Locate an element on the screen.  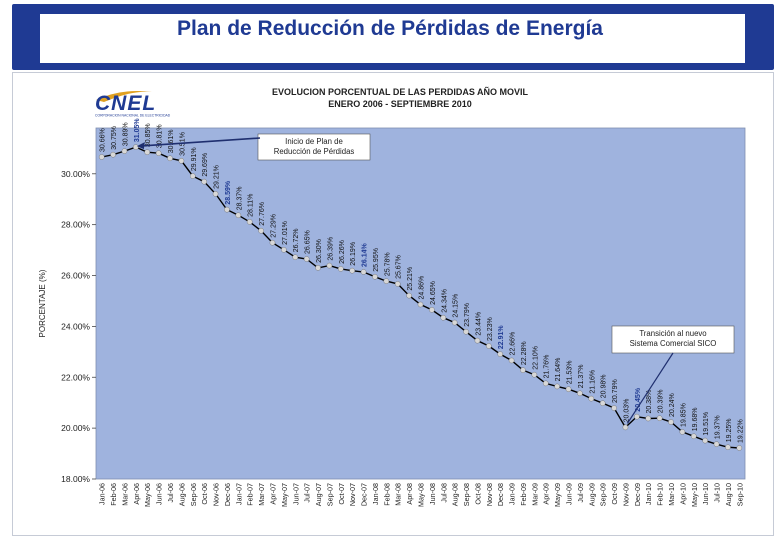
x-tick-label: Dec-06 is located at coordinates (227, 494).